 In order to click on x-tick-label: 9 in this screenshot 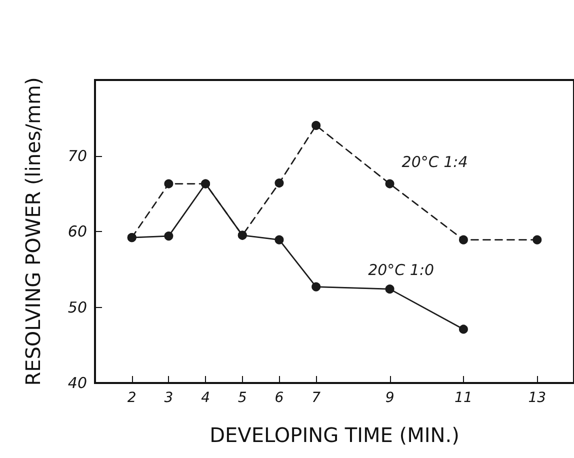, I will do `click(389, 398)`.